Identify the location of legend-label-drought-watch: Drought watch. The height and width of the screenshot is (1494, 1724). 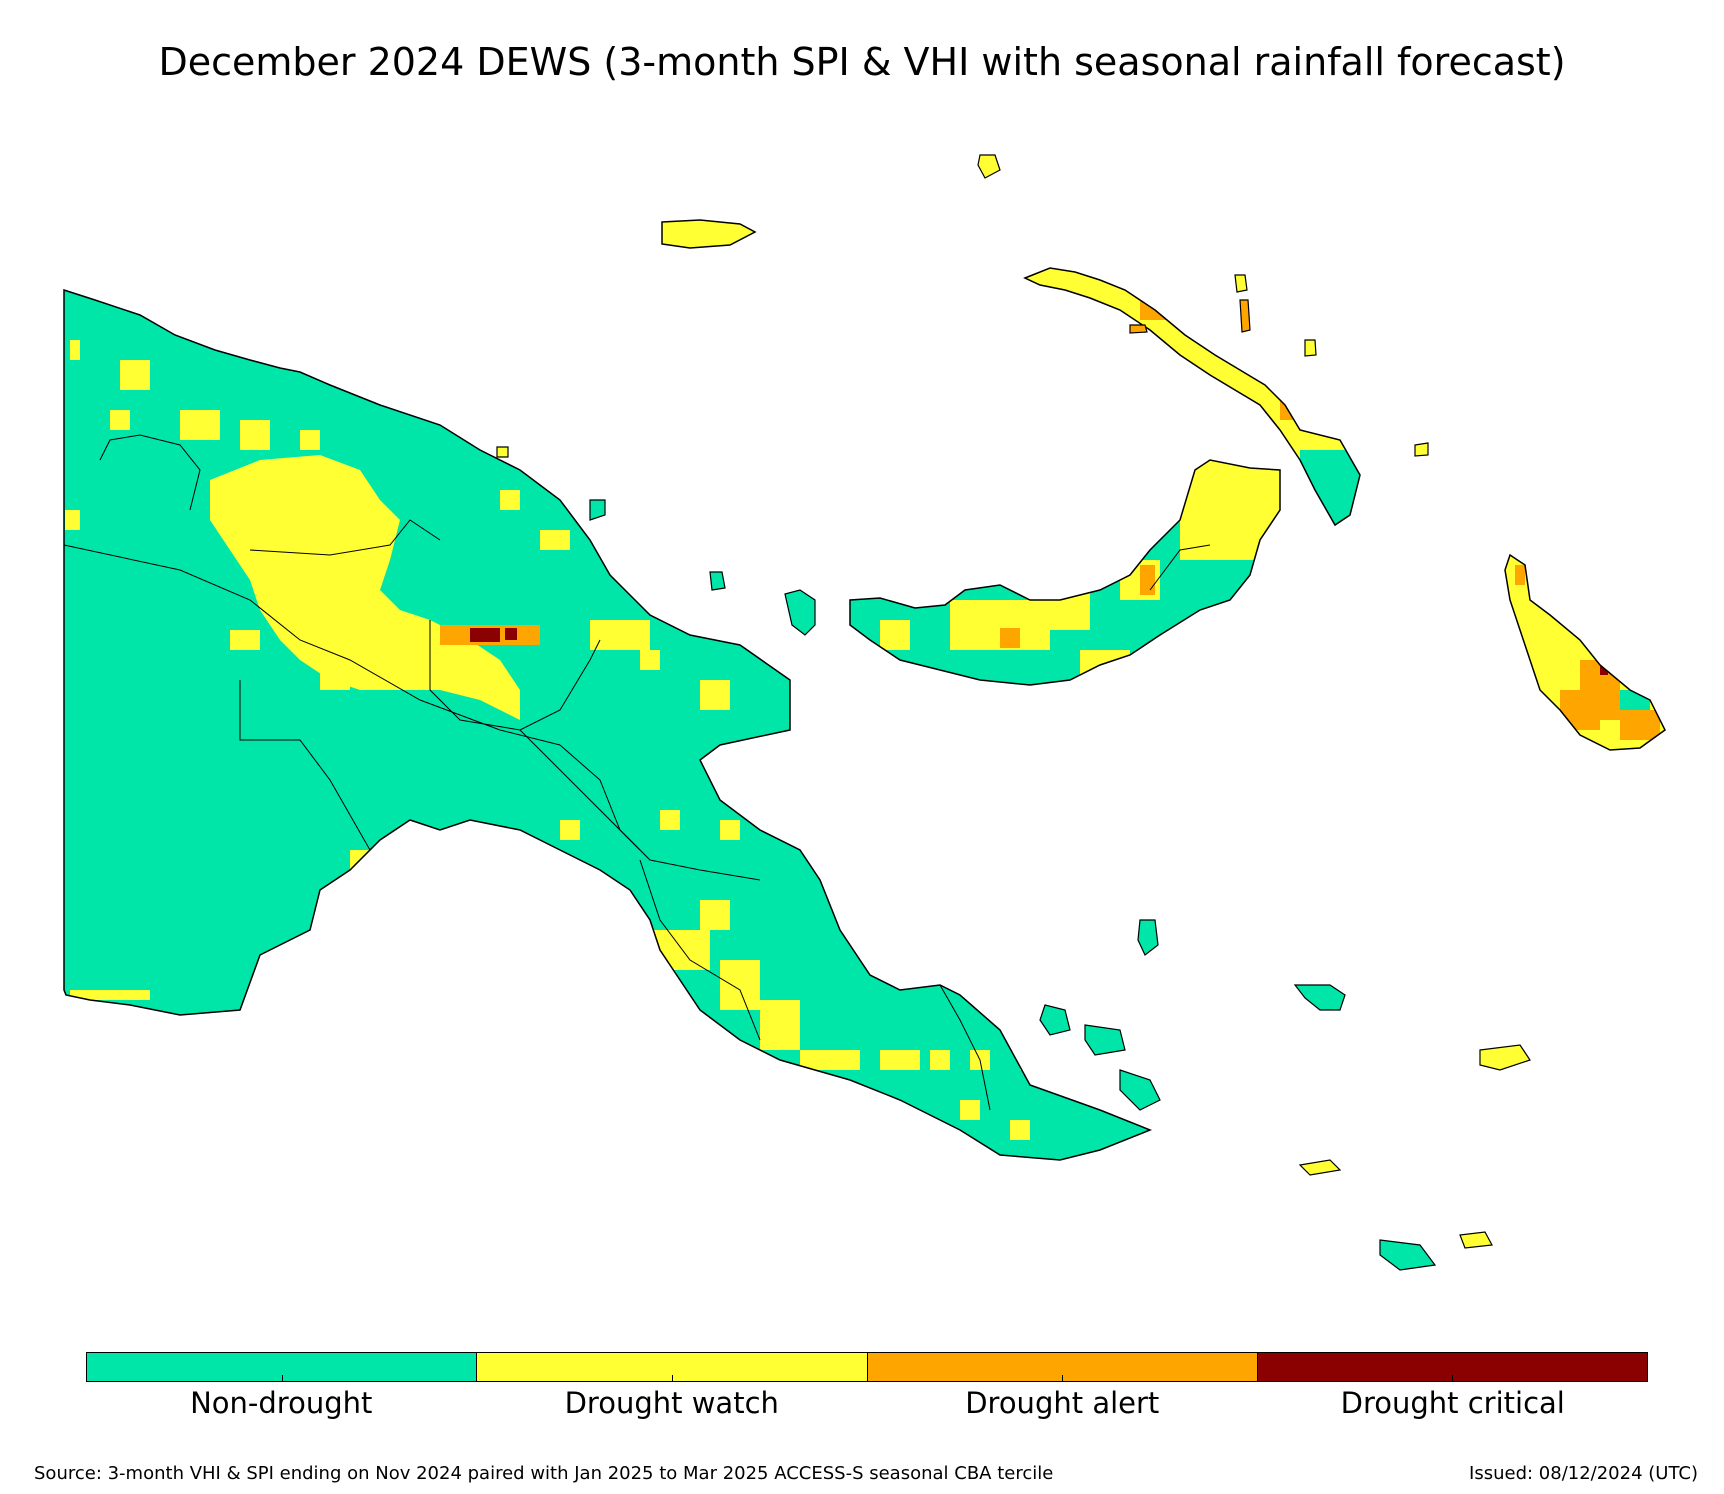
(671, 1403).